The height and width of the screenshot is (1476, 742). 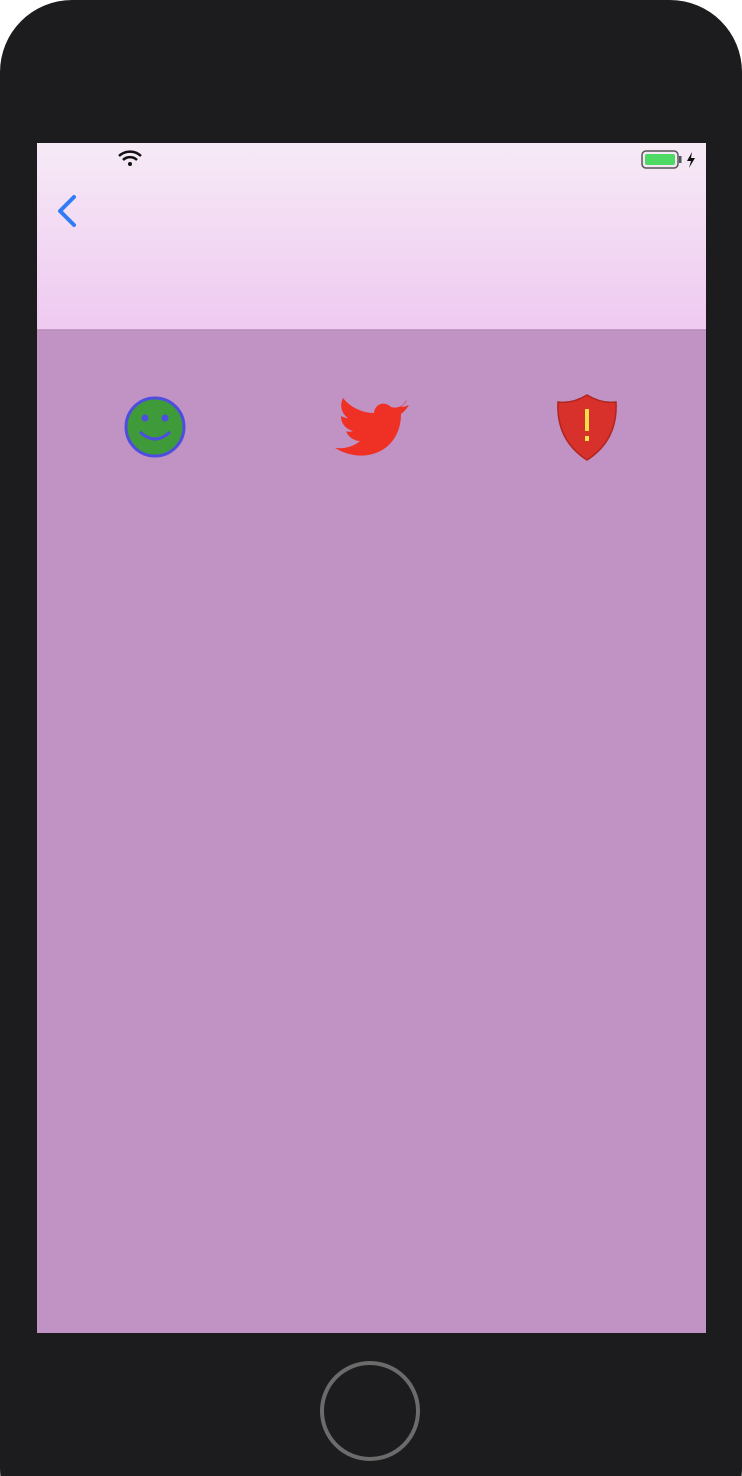 I want to click on shield-icon, so click(x=587, y=427).